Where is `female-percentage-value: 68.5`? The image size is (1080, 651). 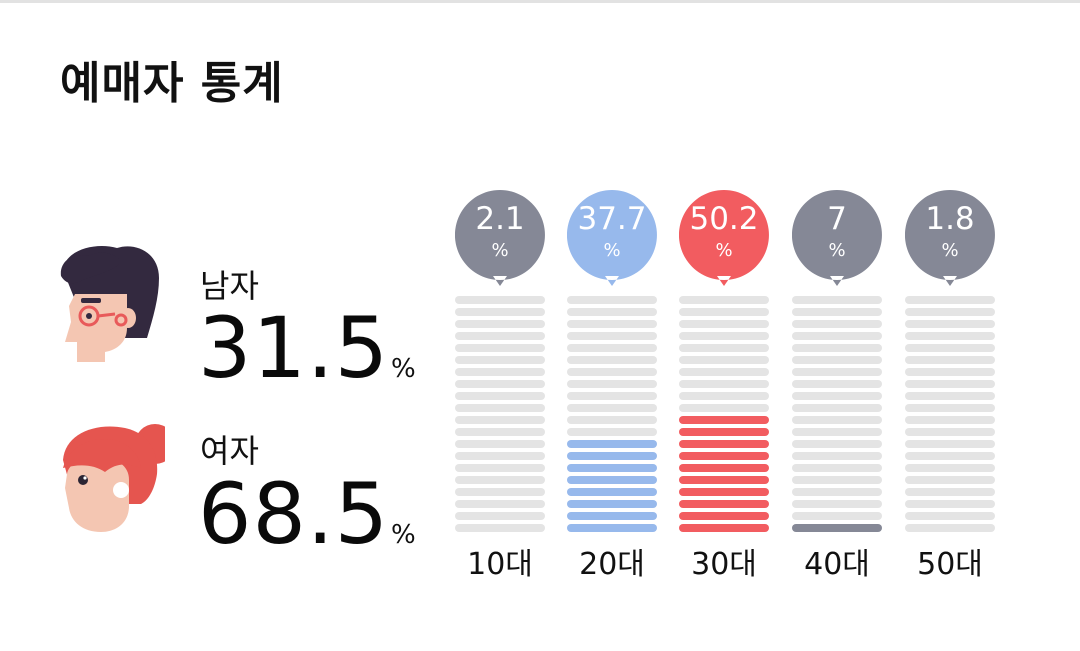 female-percentage-value: 68.5 is located at coordinates (294, 514).